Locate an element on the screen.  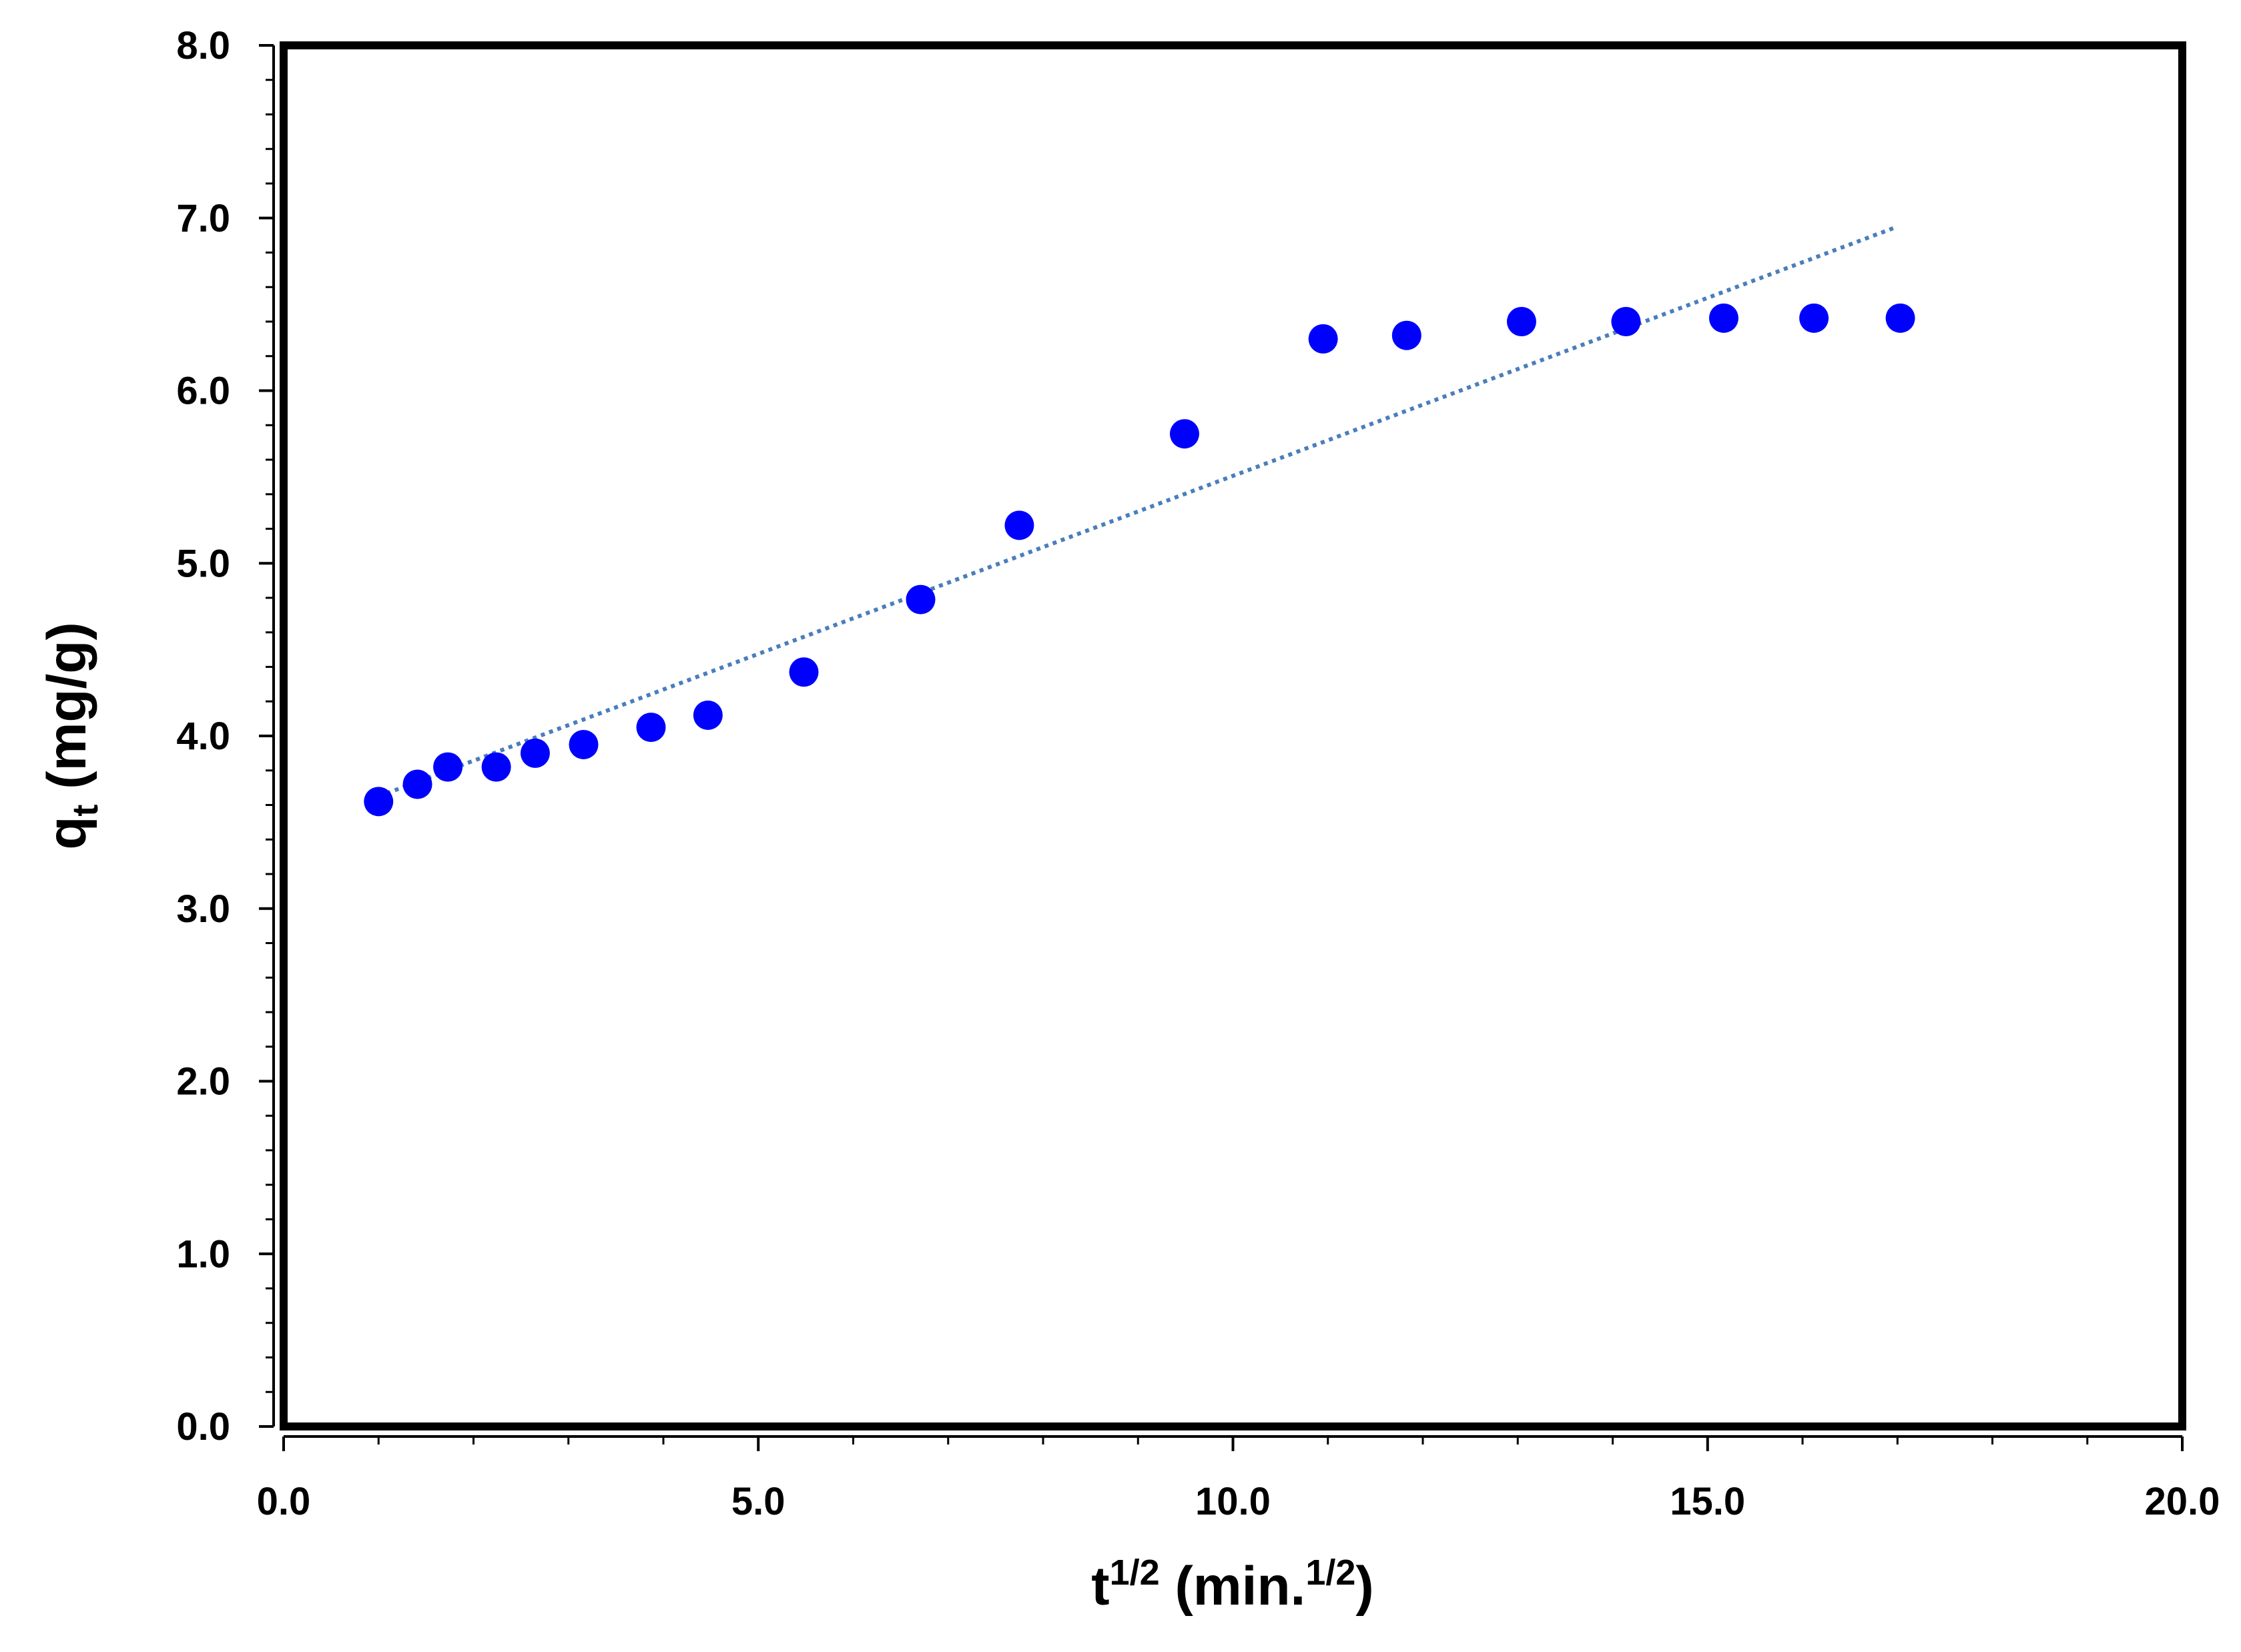
x-axis-title-unit-sup: 1/2 is located at coordinates (1330, 1573).